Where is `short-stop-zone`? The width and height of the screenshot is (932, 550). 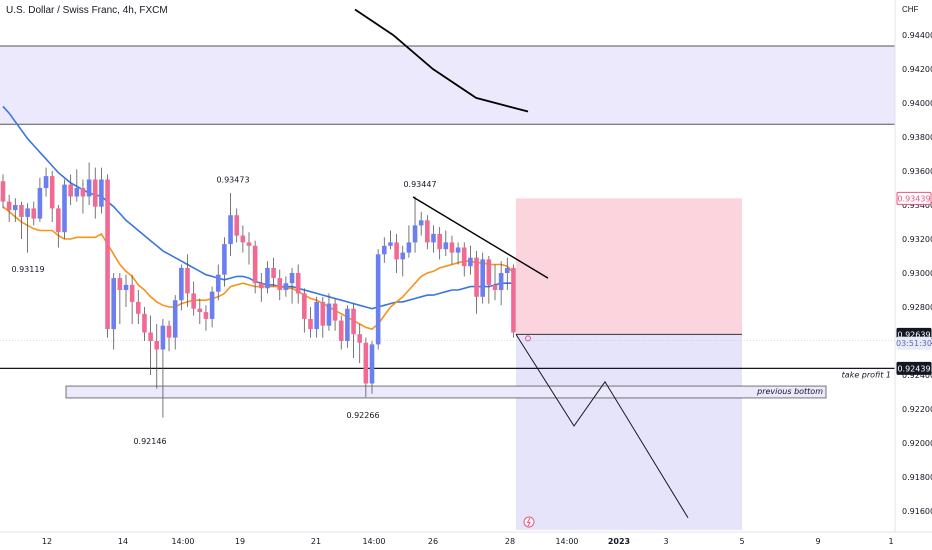 short-stop-zone is located at coordinates (629, 266).